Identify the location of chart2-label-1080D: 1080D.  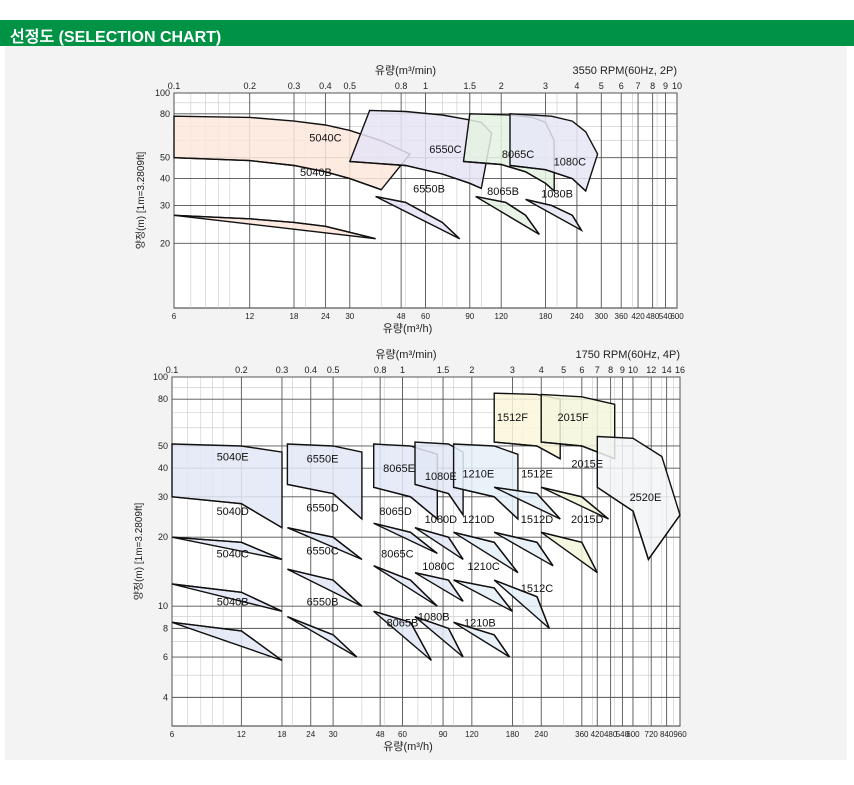
(441, 520).